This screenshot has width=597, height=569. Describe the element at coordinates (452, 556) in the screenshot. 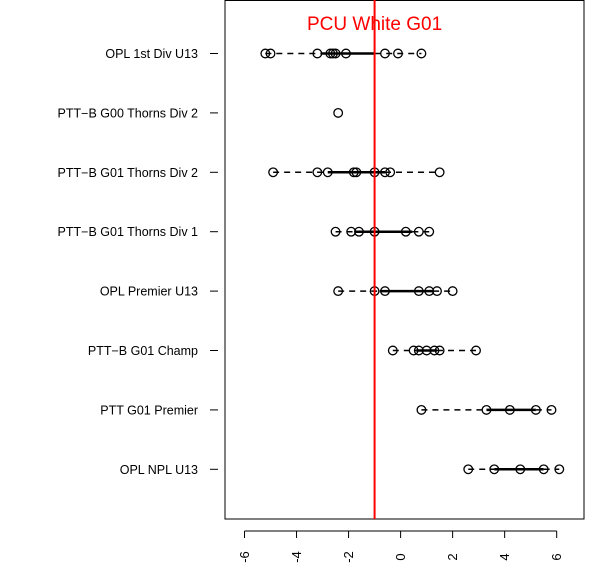

I see `x-tick-label: 2` at that location.